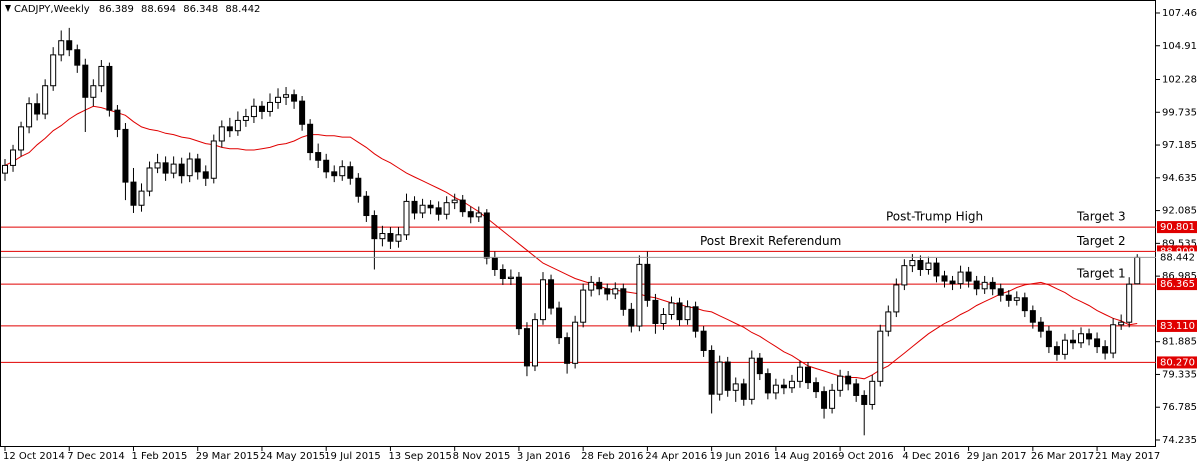  I want to click on x-tick-label: 4 Dec 2016, so click(931, 456).